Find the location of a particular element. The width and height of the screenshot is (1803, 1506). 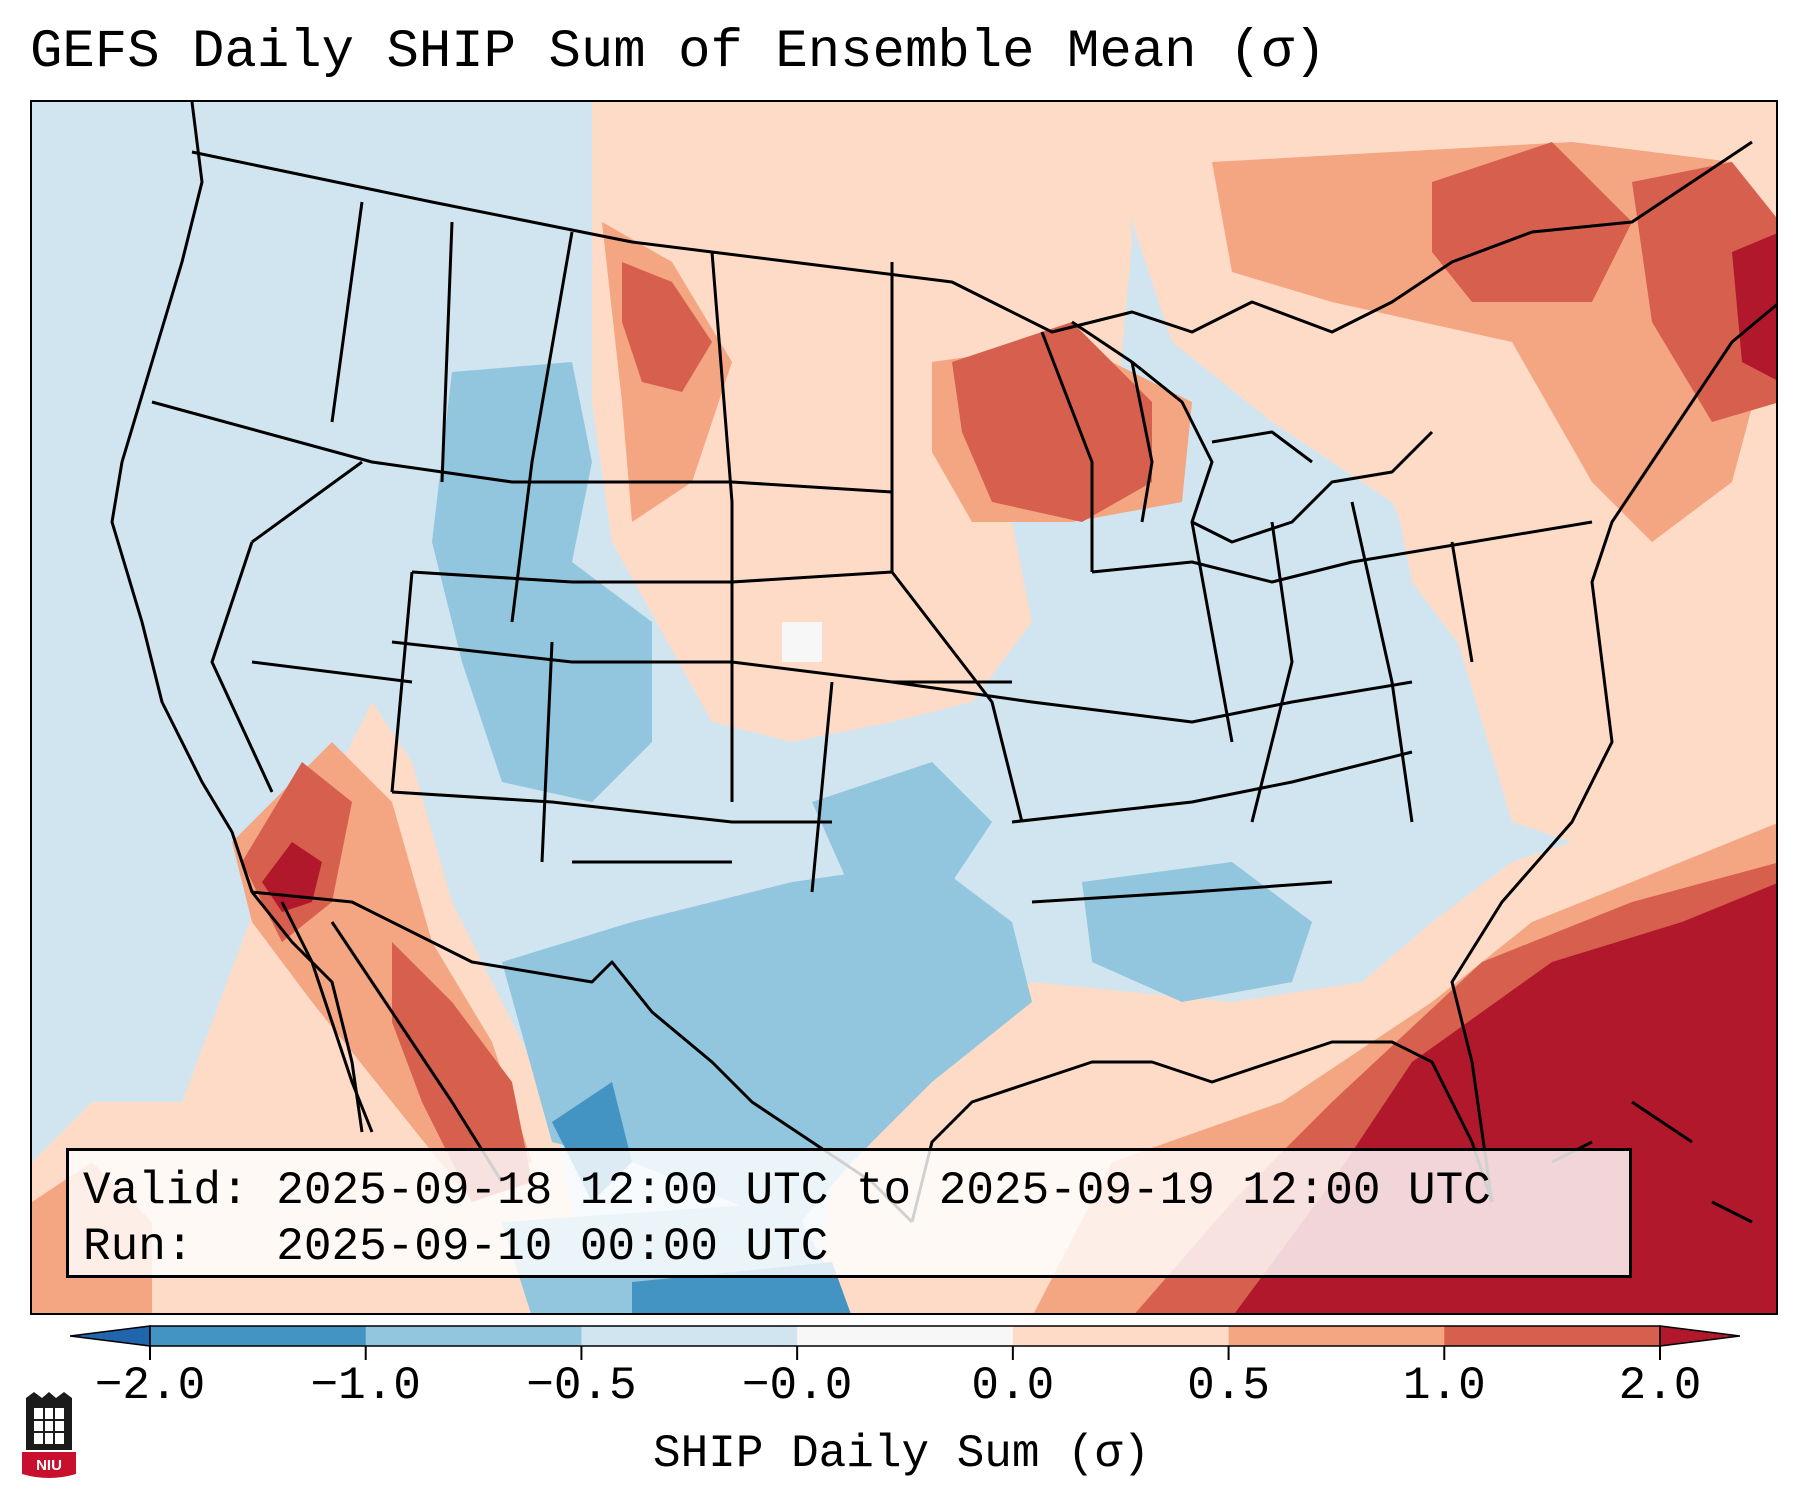

anomaly-region-sonora-positive is located at coordinates (462, 1072).